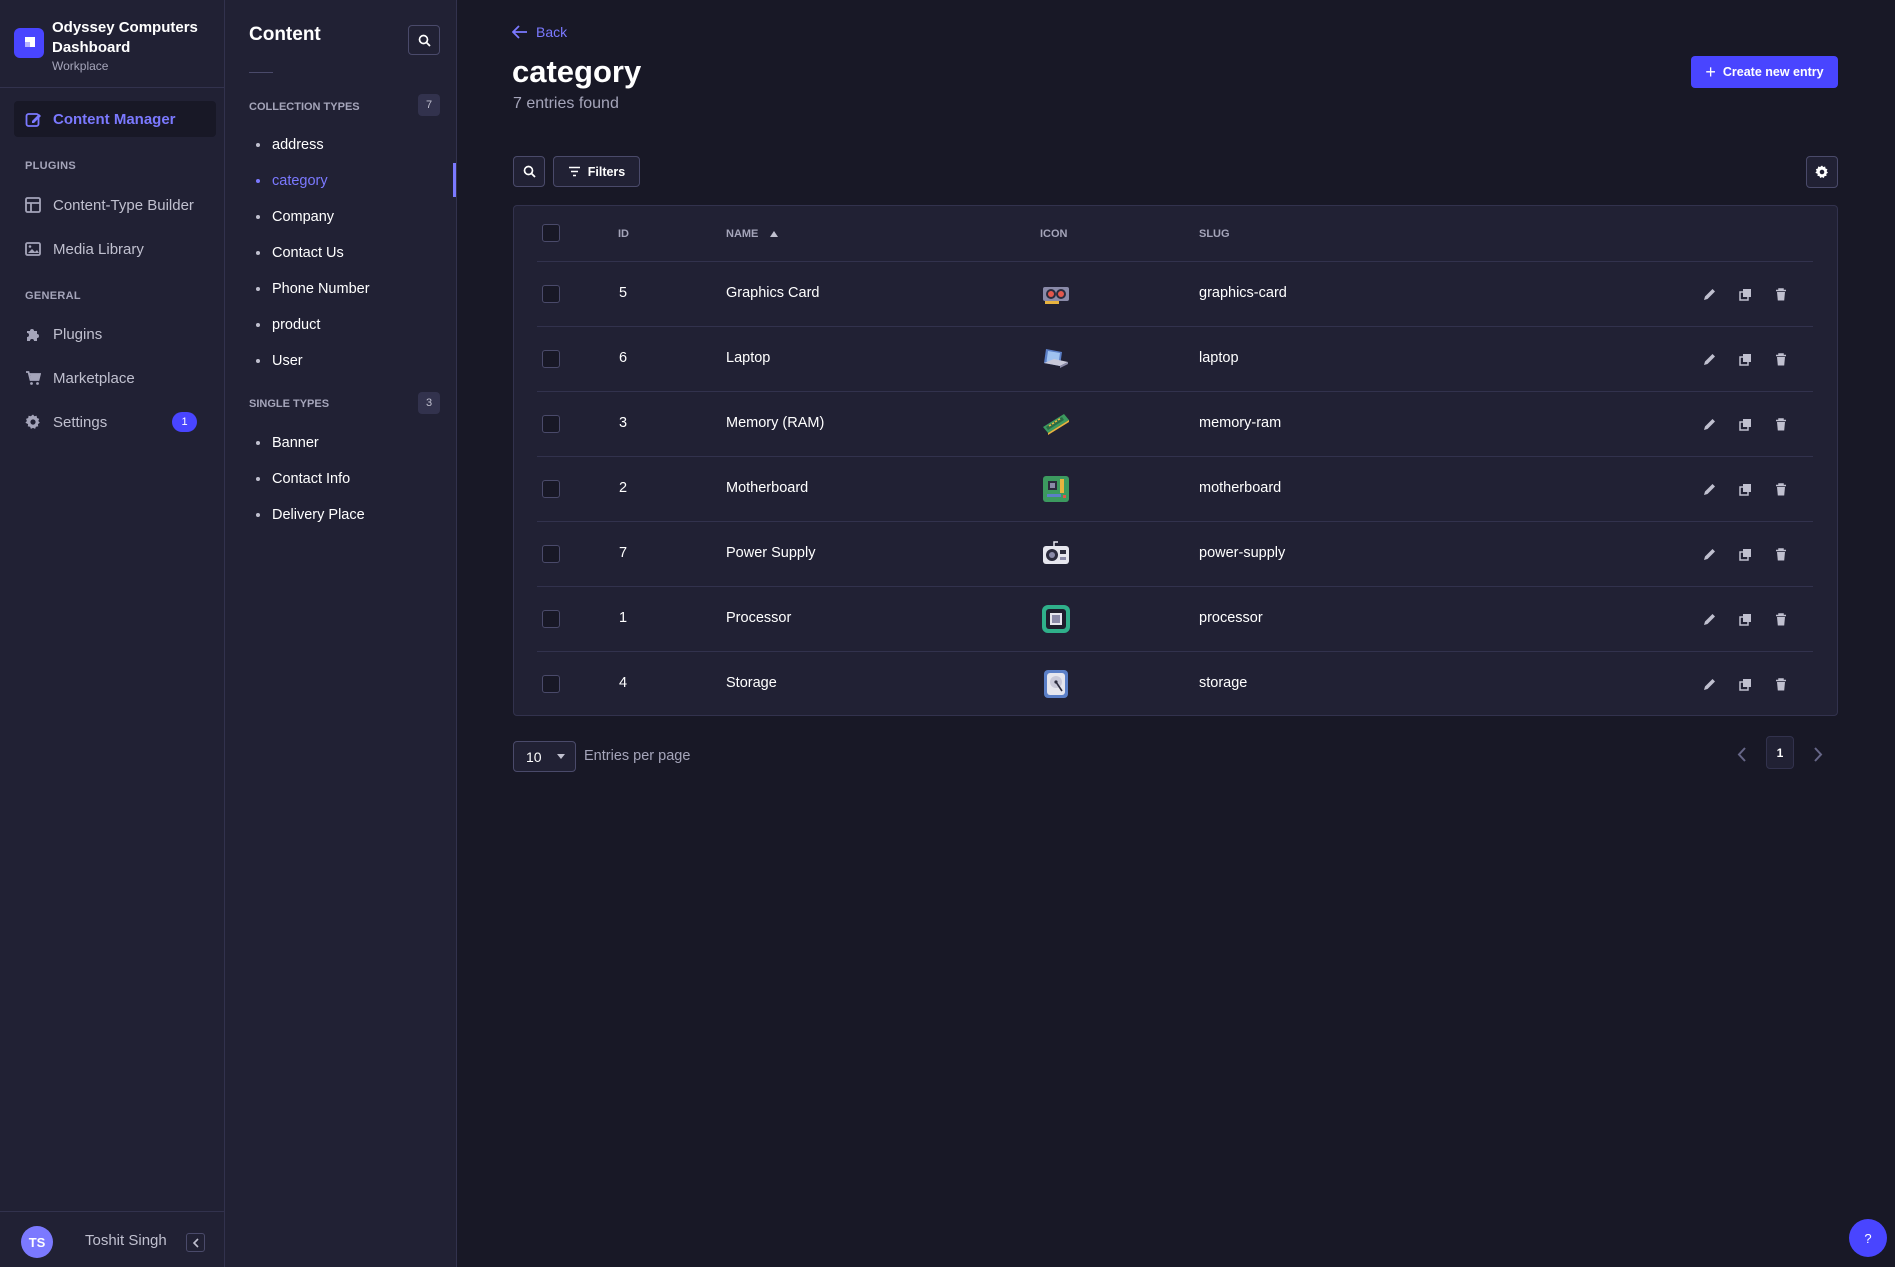 Image resolution: width=1895 pixels, height=1267 pixels. What do you see at coordinates (424, 40) in the screenshot?
I see `subnav-search-button` at bounding box center [424, 40].